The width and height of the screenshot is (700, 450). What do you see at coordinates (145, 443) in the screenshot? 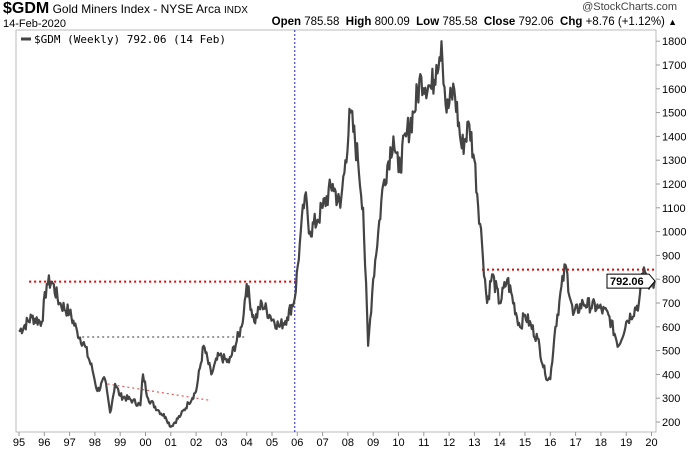
I see `x-tick-label: 00` at bounding box center [145, 443].